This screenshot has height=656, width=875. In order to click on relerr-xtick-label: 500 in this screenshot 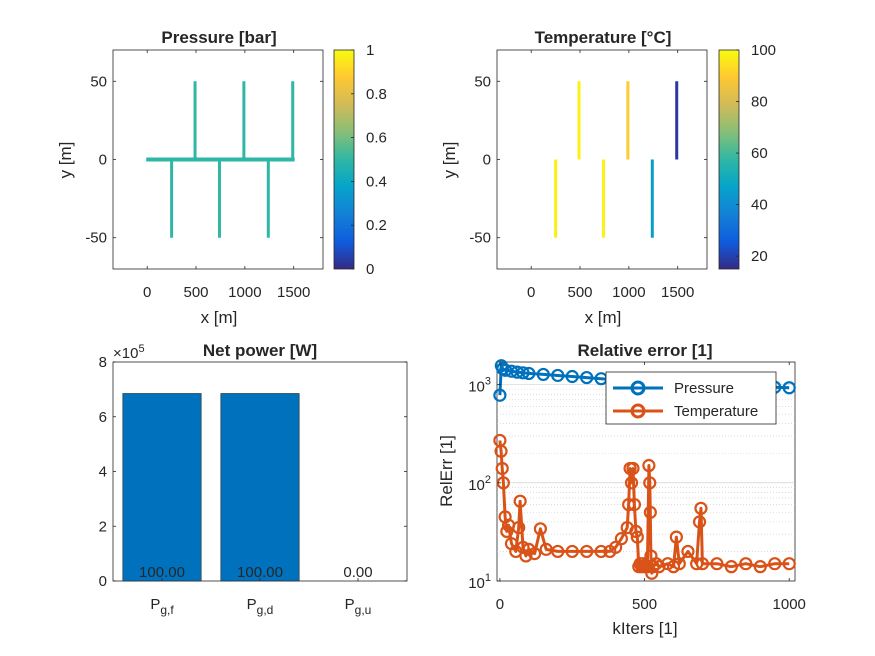, I will do `click(644, 604)`.